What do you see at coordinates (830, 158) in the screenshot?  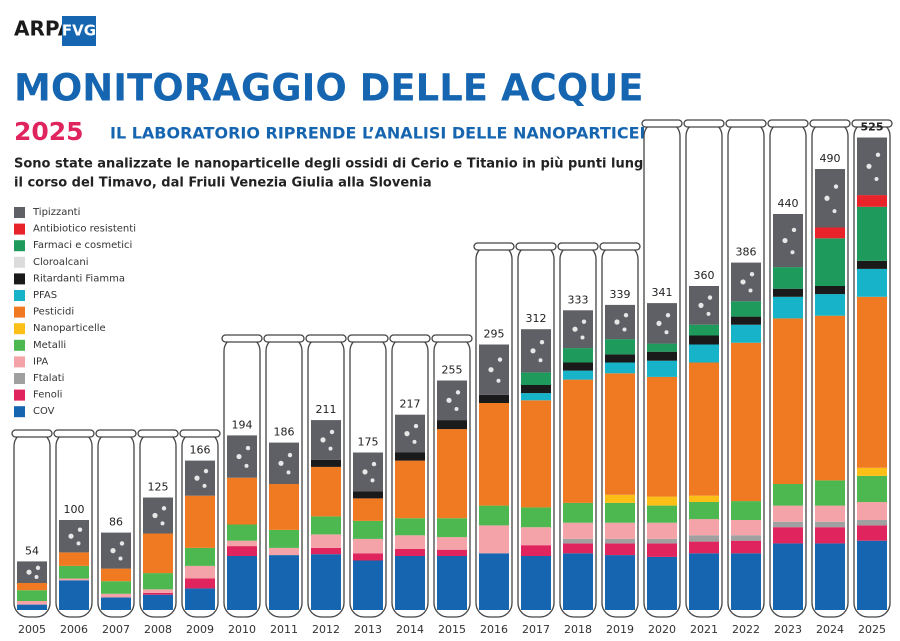 I see `total-label: 490` at bounding box center [830, 158].